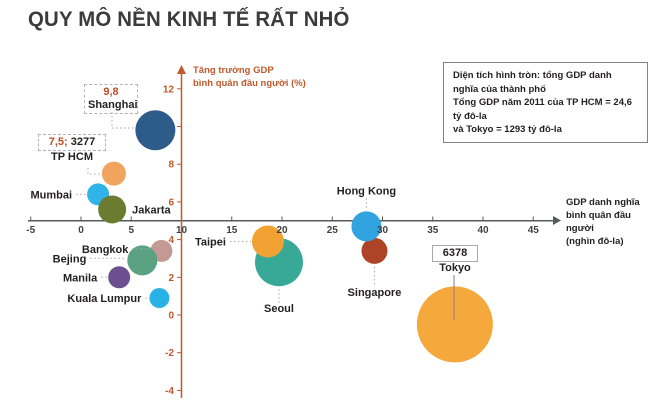  I want to click on bubble-taipei, so click(267, 241).